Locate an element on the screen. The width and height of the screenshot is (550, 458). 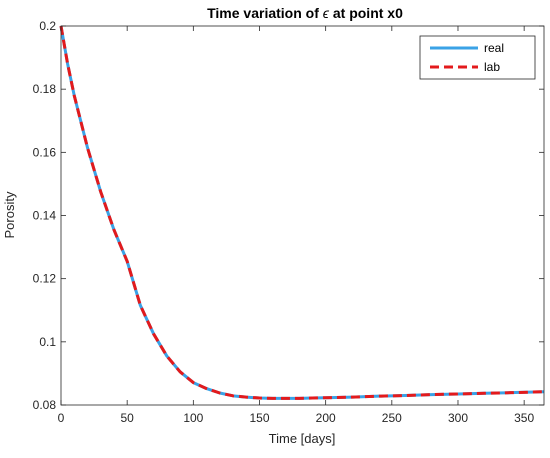
x-tick-label: 200 is located at coordinates (326, 418).